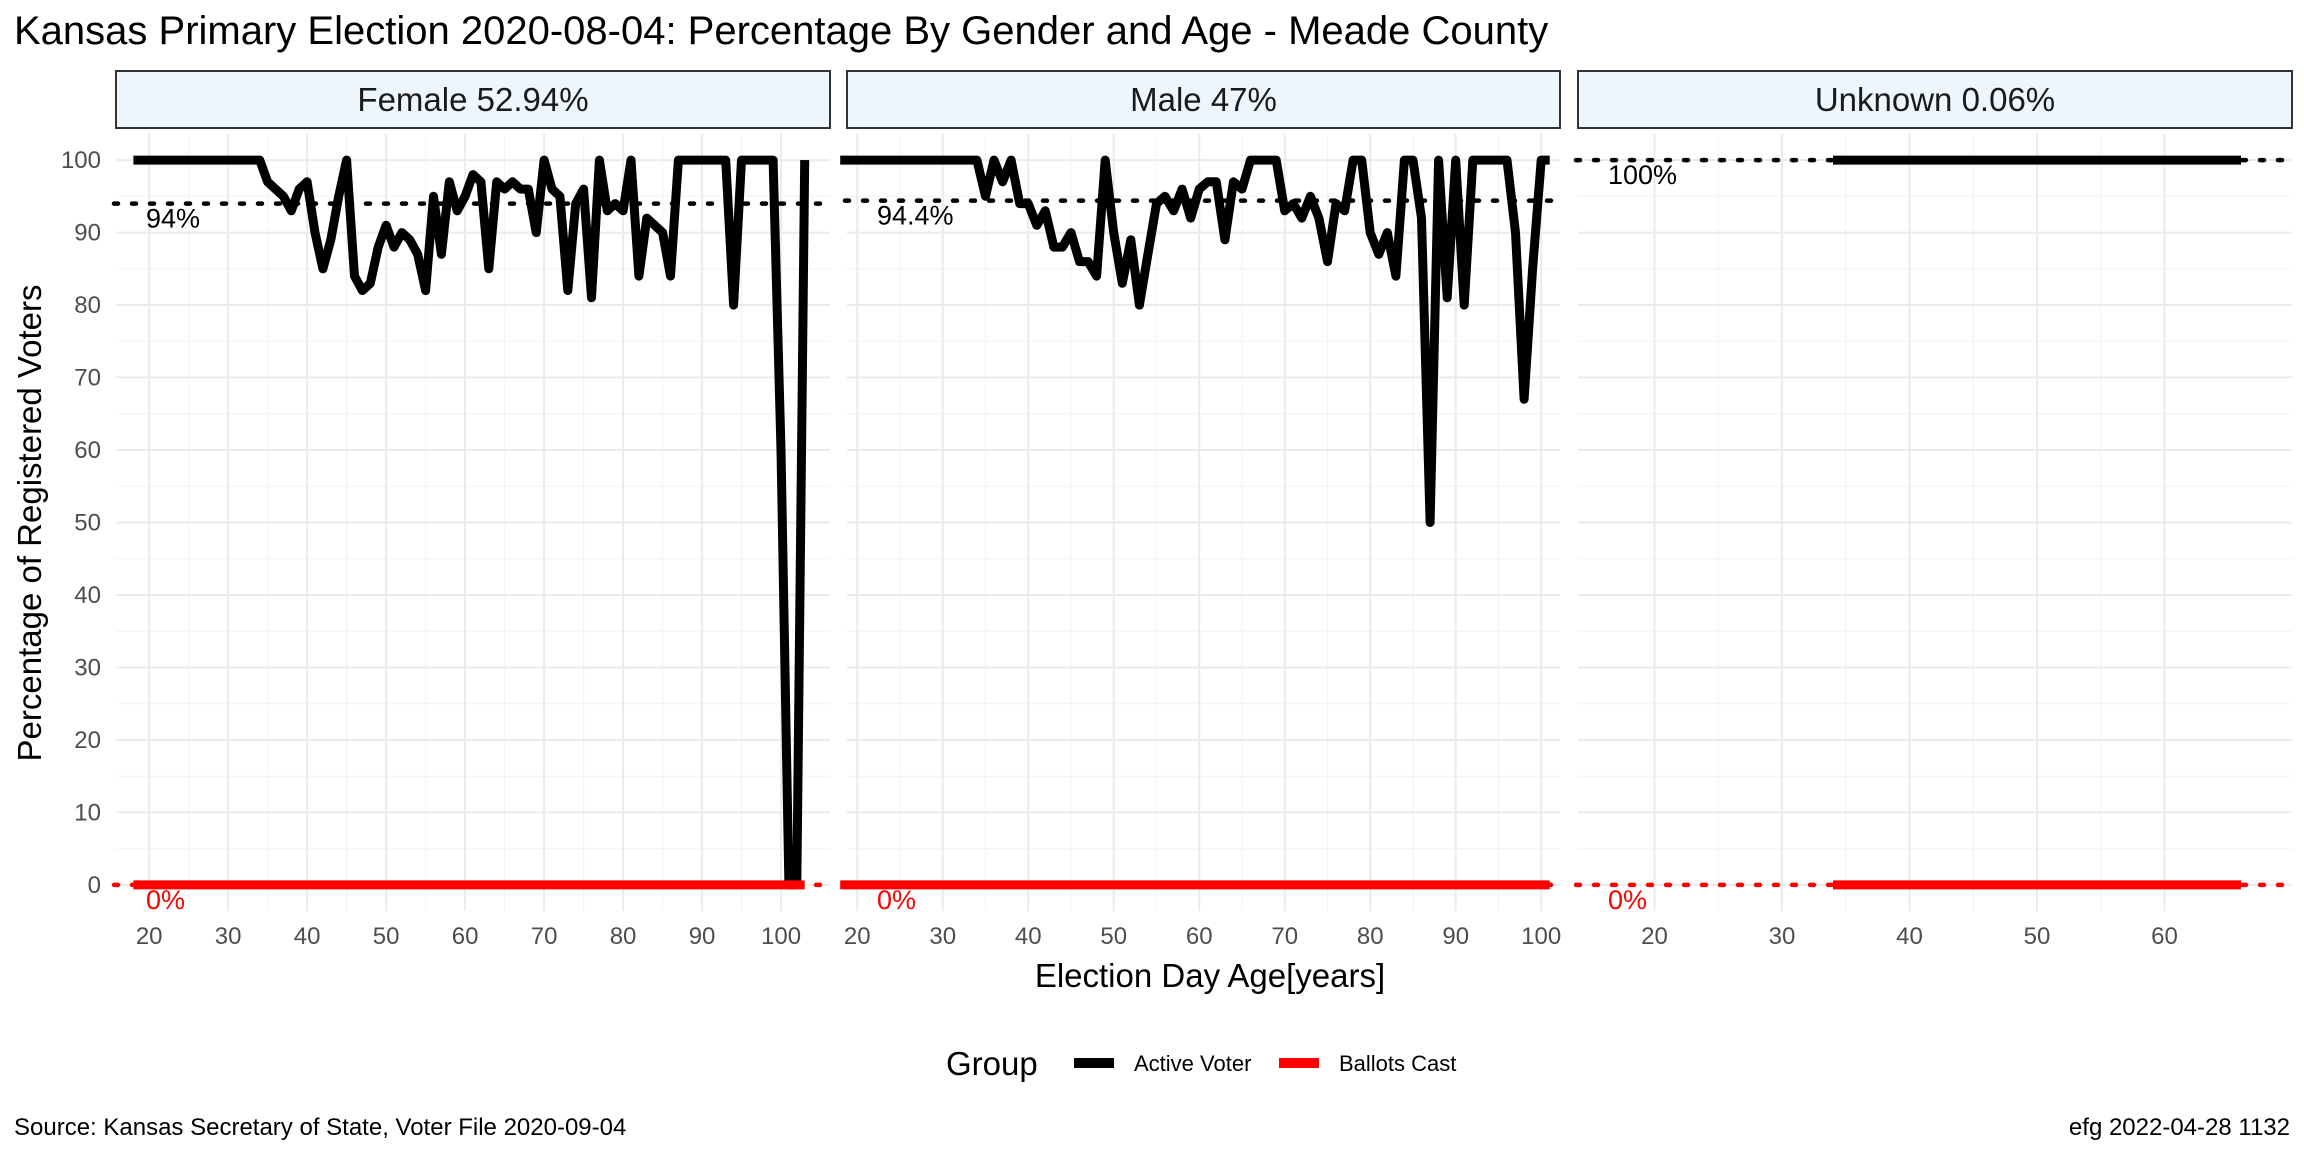 Image resolution: width=2304 pixels, height=1157 pixels. What do you see at coordinates (1210, 975) in the screenshot?
I see `x-axis-title: Election Day Age[years]` at bounding box center [1210, 975].